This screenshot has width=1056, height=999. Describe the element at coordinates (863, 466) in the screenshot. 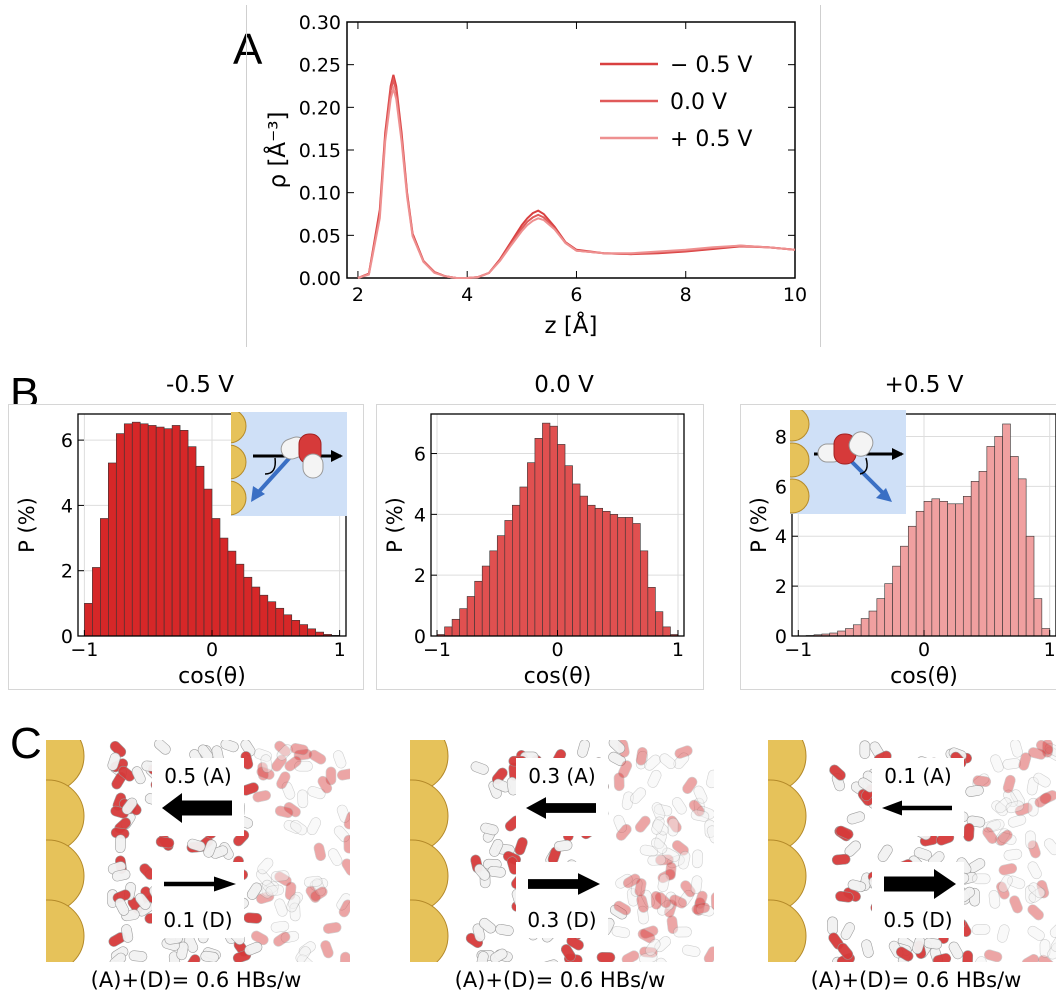

I see `angle-arc-icon` at that location.